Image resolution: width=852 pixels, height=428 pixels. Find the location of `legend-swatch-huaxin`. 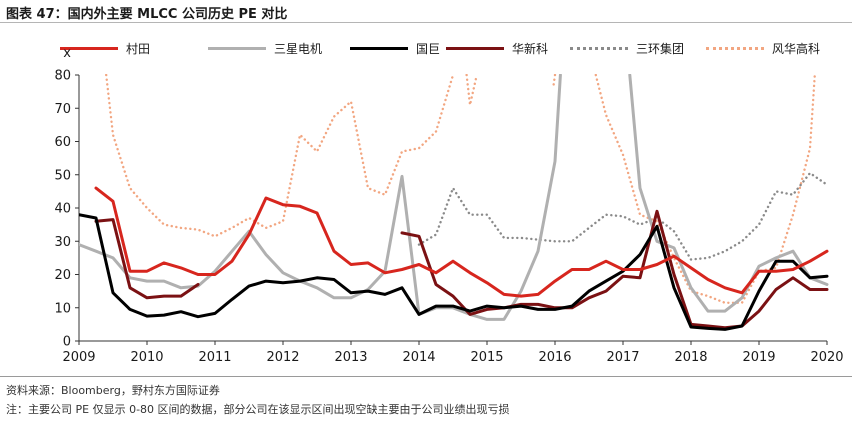

legend-swatch-huaxin is located at coordinates (475, 48).